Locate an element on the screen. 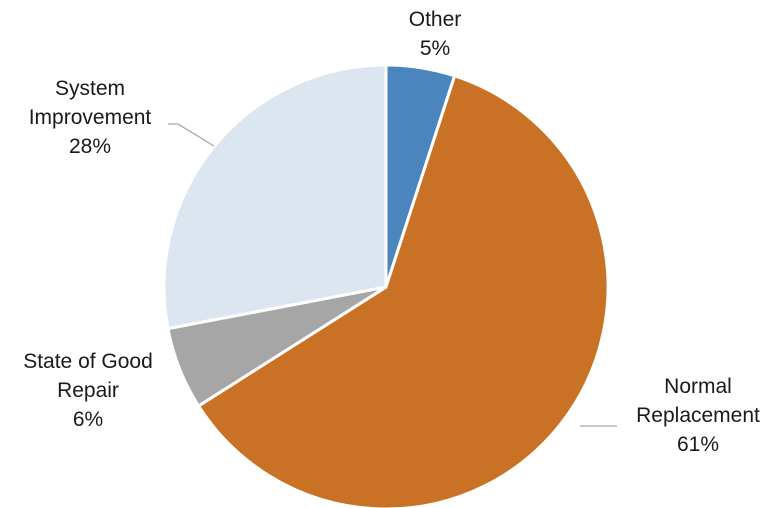  slice-name: State of Good is located at coordinates (88, 361).